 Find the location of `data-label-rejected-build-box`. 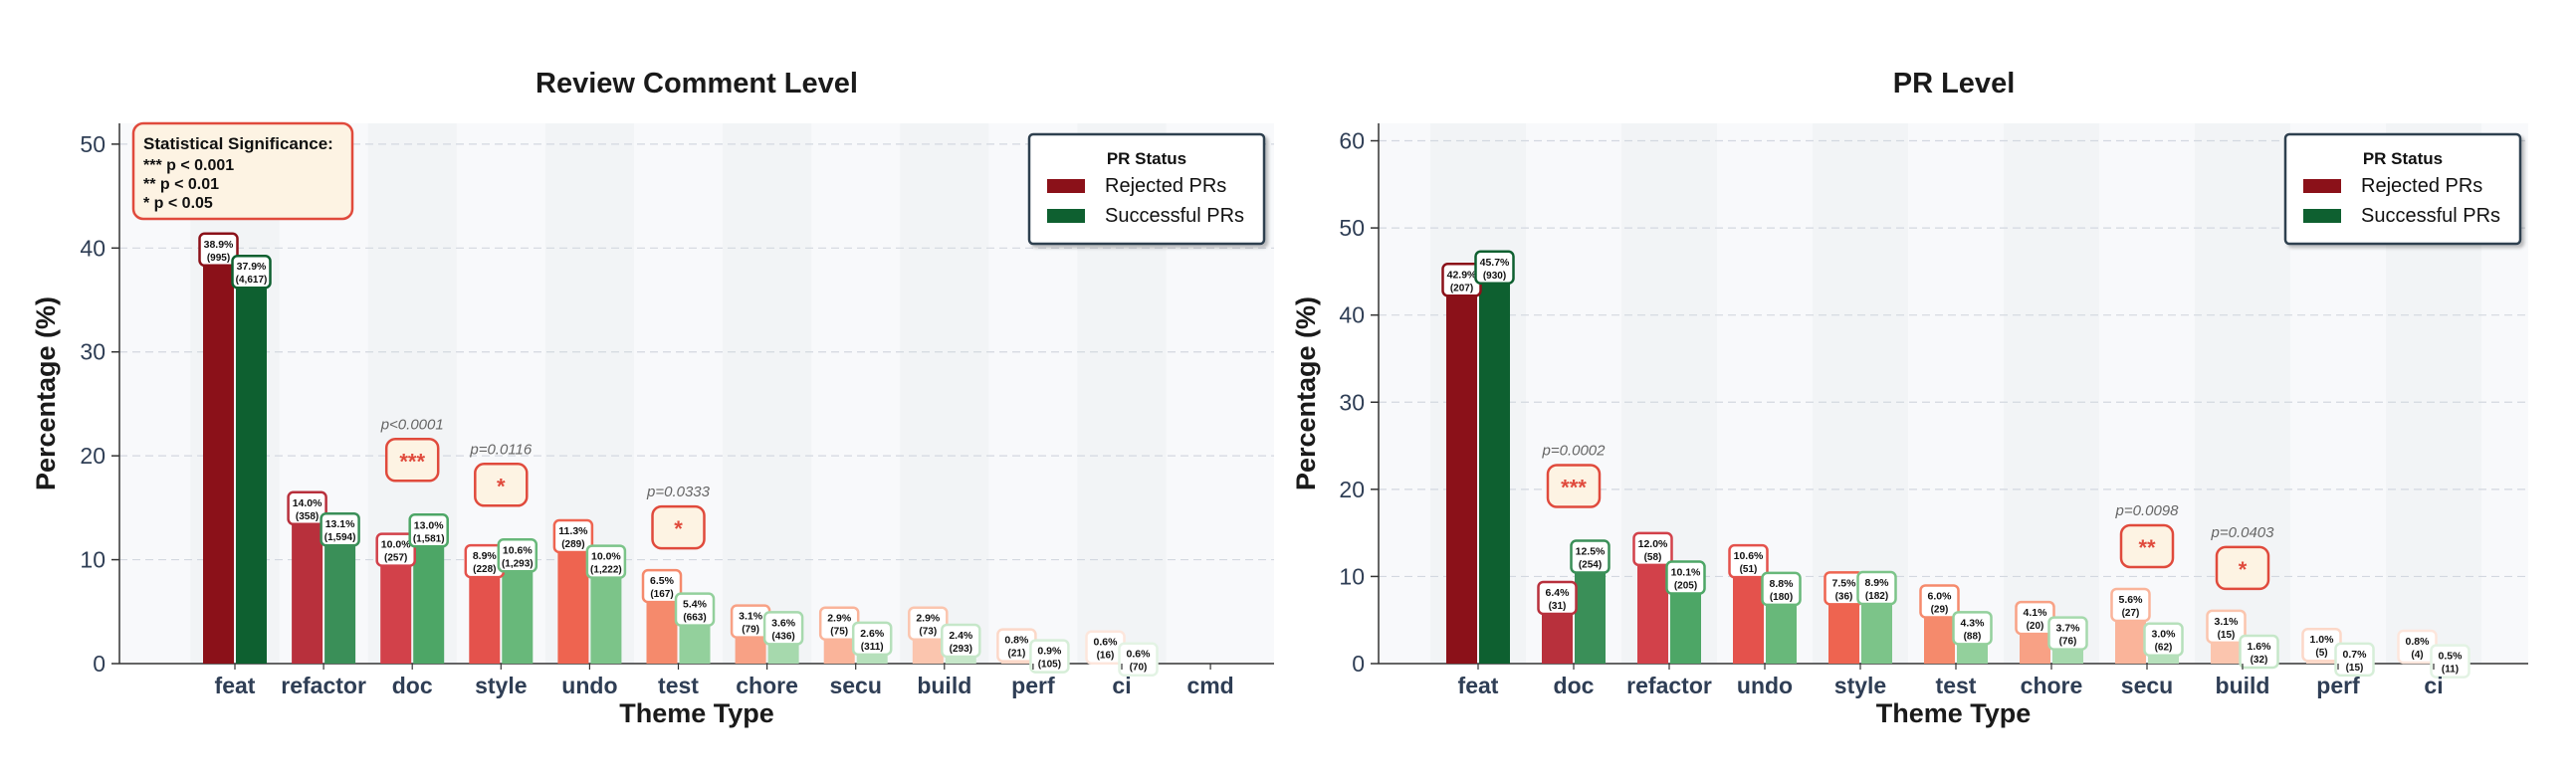

data-label-rejected-build-box is located at coordinates (2226, 627).